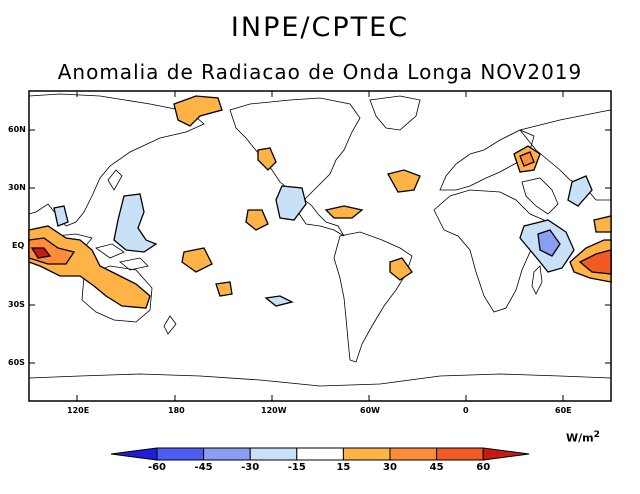 The height and width of the screenshot is (494, 640). What do you see at coordinates (17, 187) in the screenshot?
I see `lat-label-30n: 30N` at bounding box center [17, 187].